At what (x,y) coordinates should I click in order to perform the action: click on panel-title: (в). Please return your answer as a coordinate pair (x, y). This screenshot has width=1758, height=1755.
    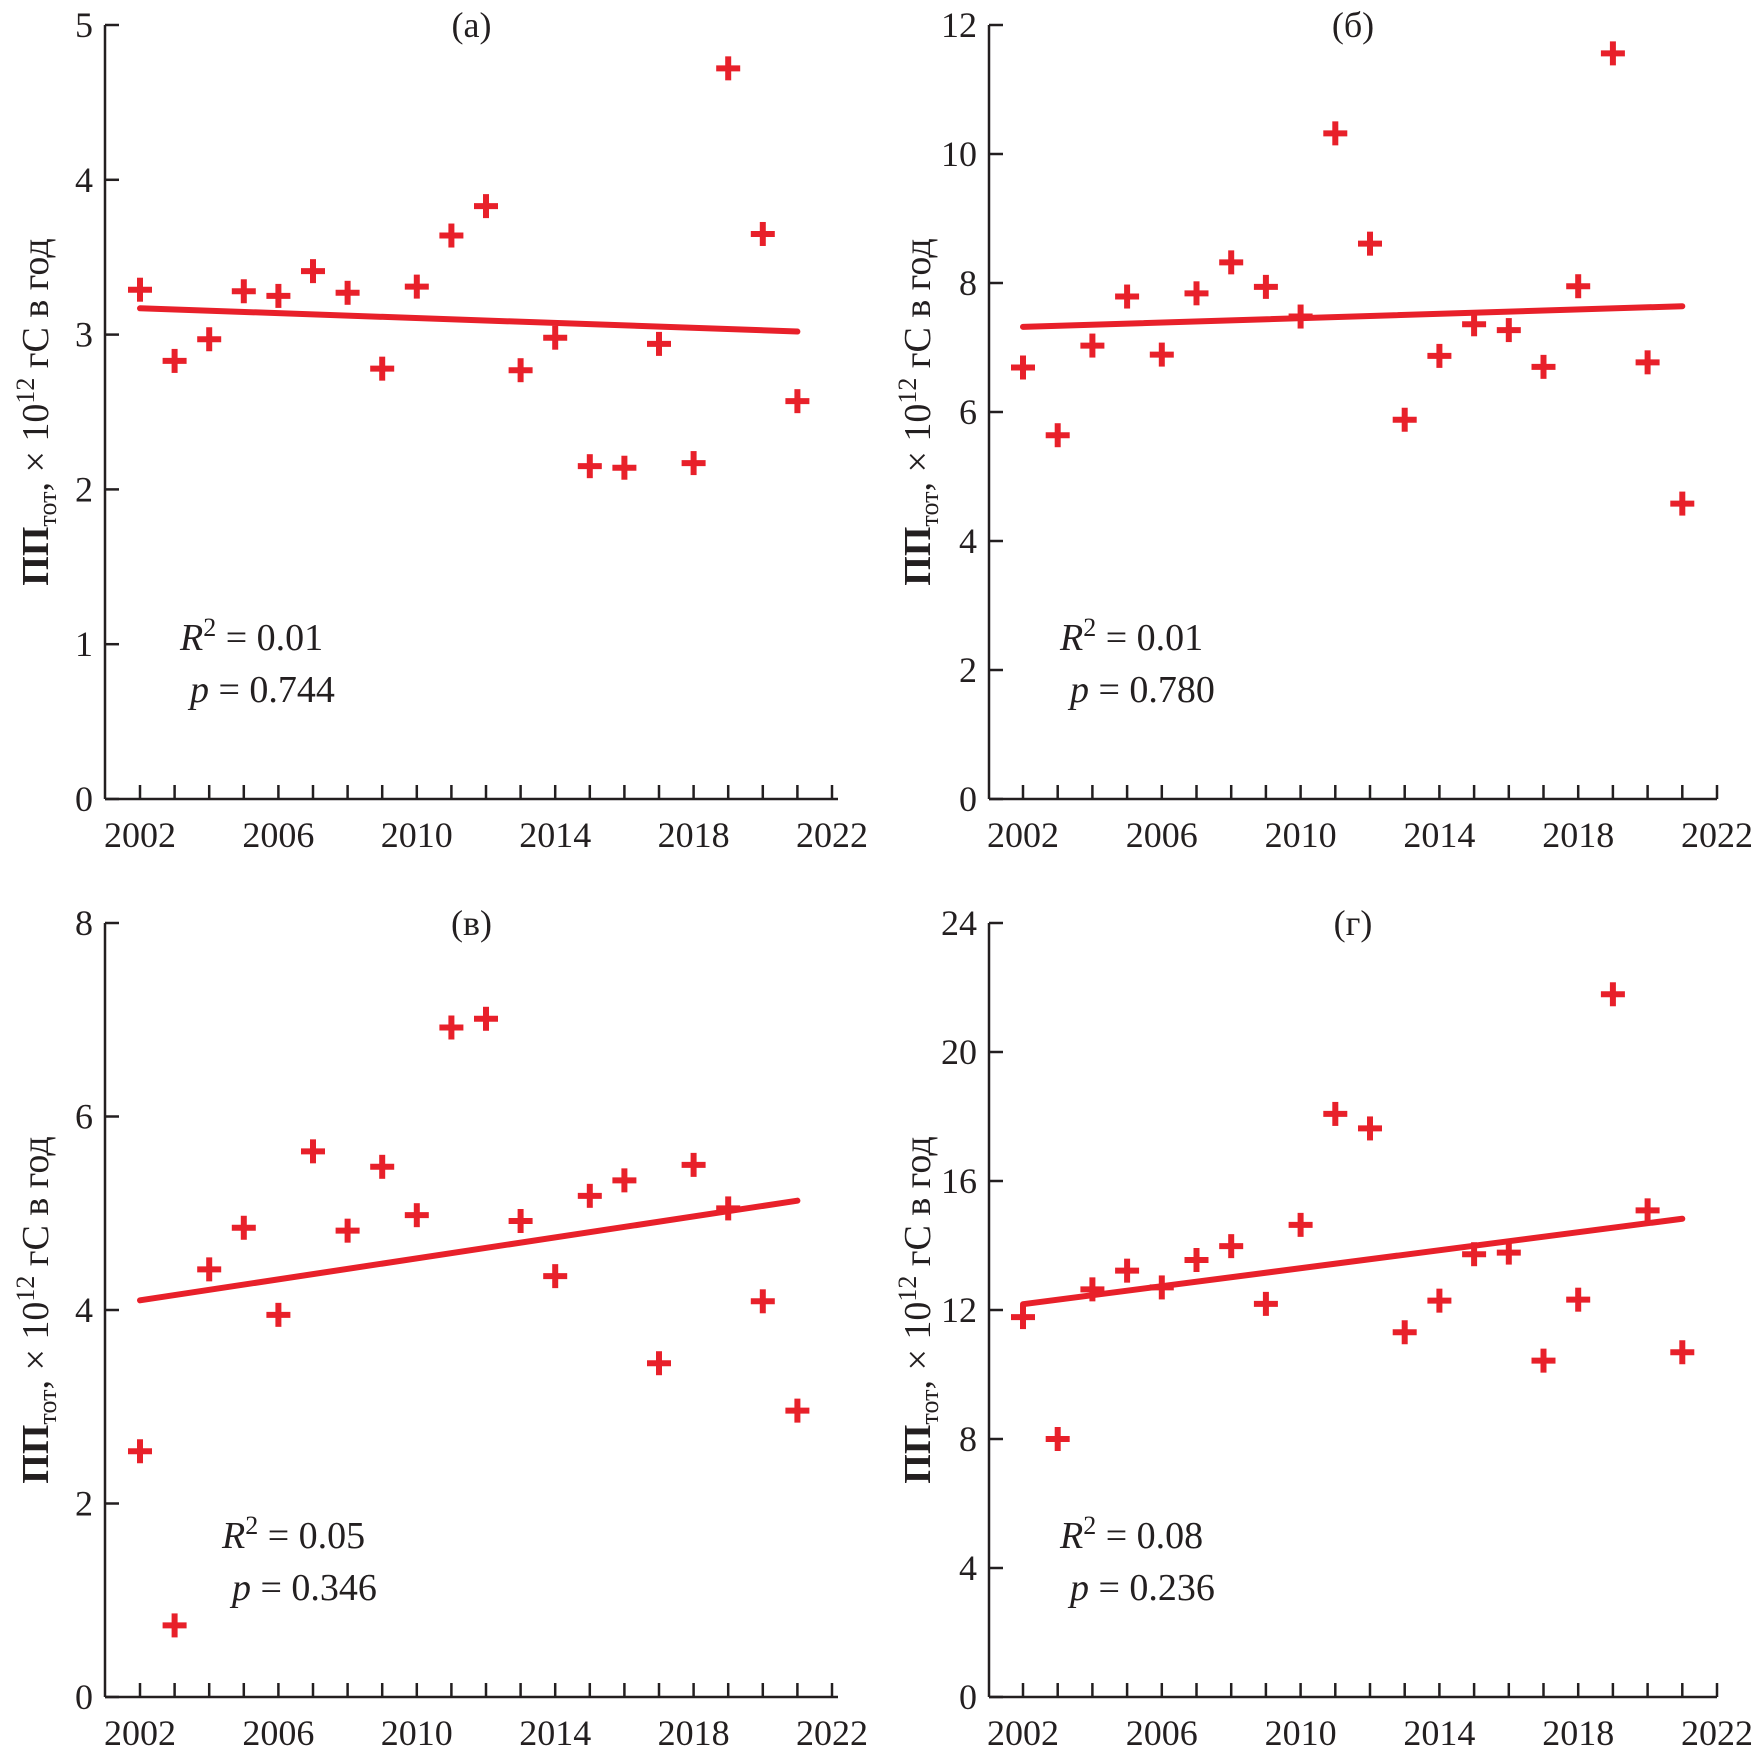
    Looking at the image, I should click on (471, 923).